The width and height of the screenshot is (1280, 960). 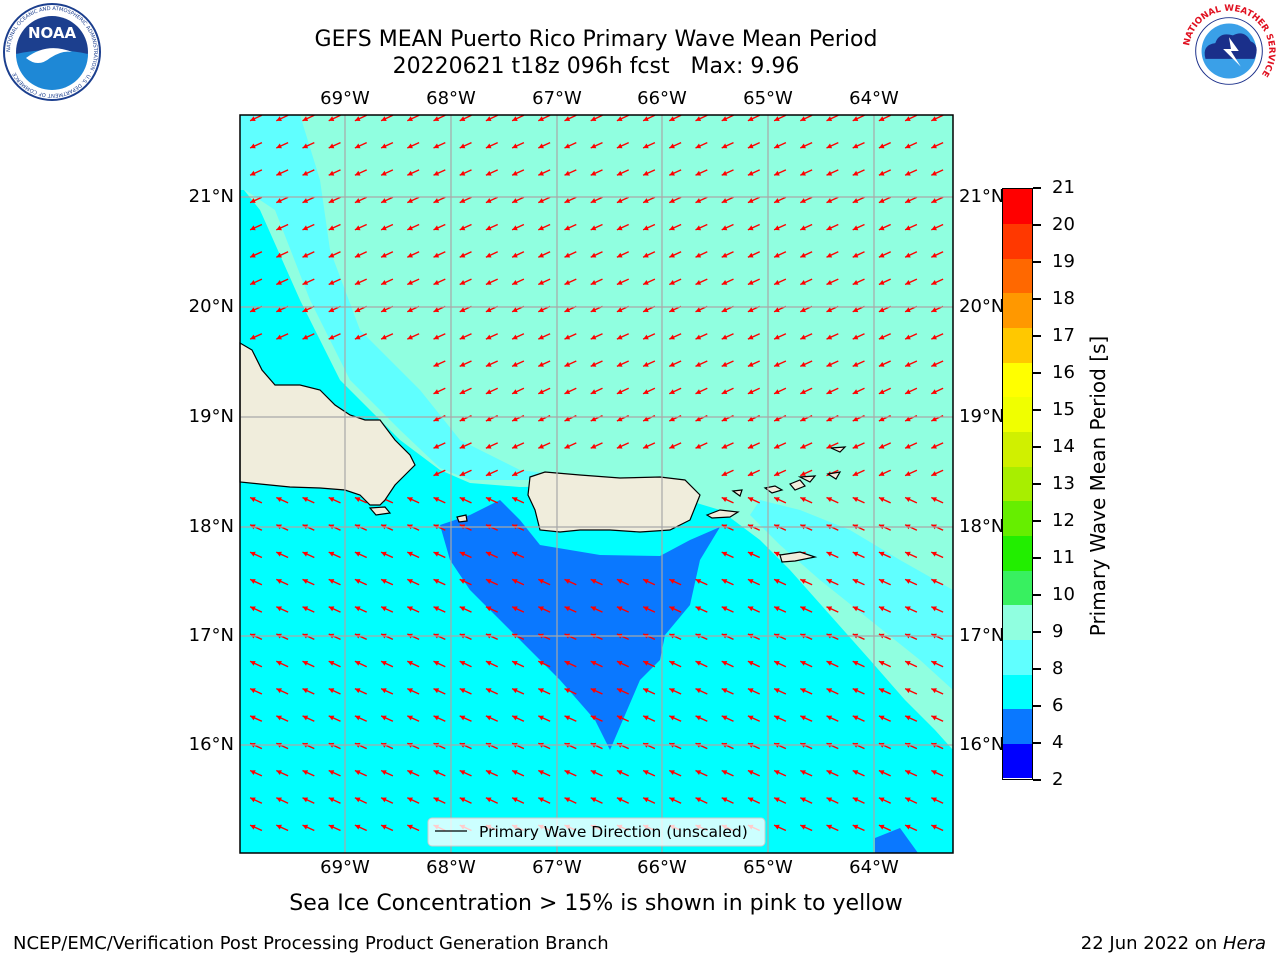 I want to click on lat-label-right: 21°N, so click(x=982, y=196).